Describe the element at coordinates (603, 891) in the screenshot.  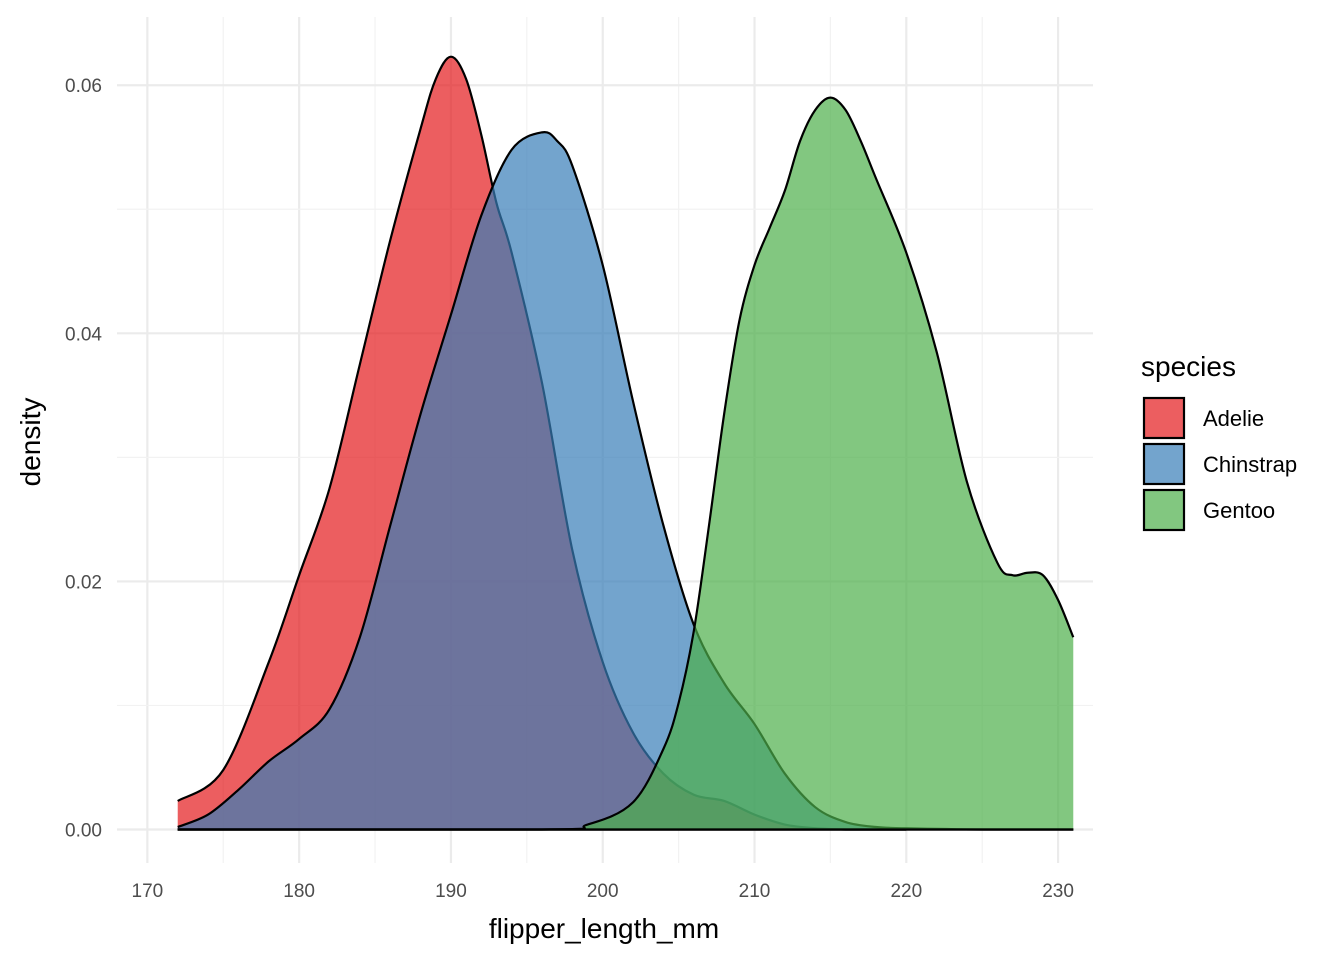
I see `x-tick-label: 200` at that location.